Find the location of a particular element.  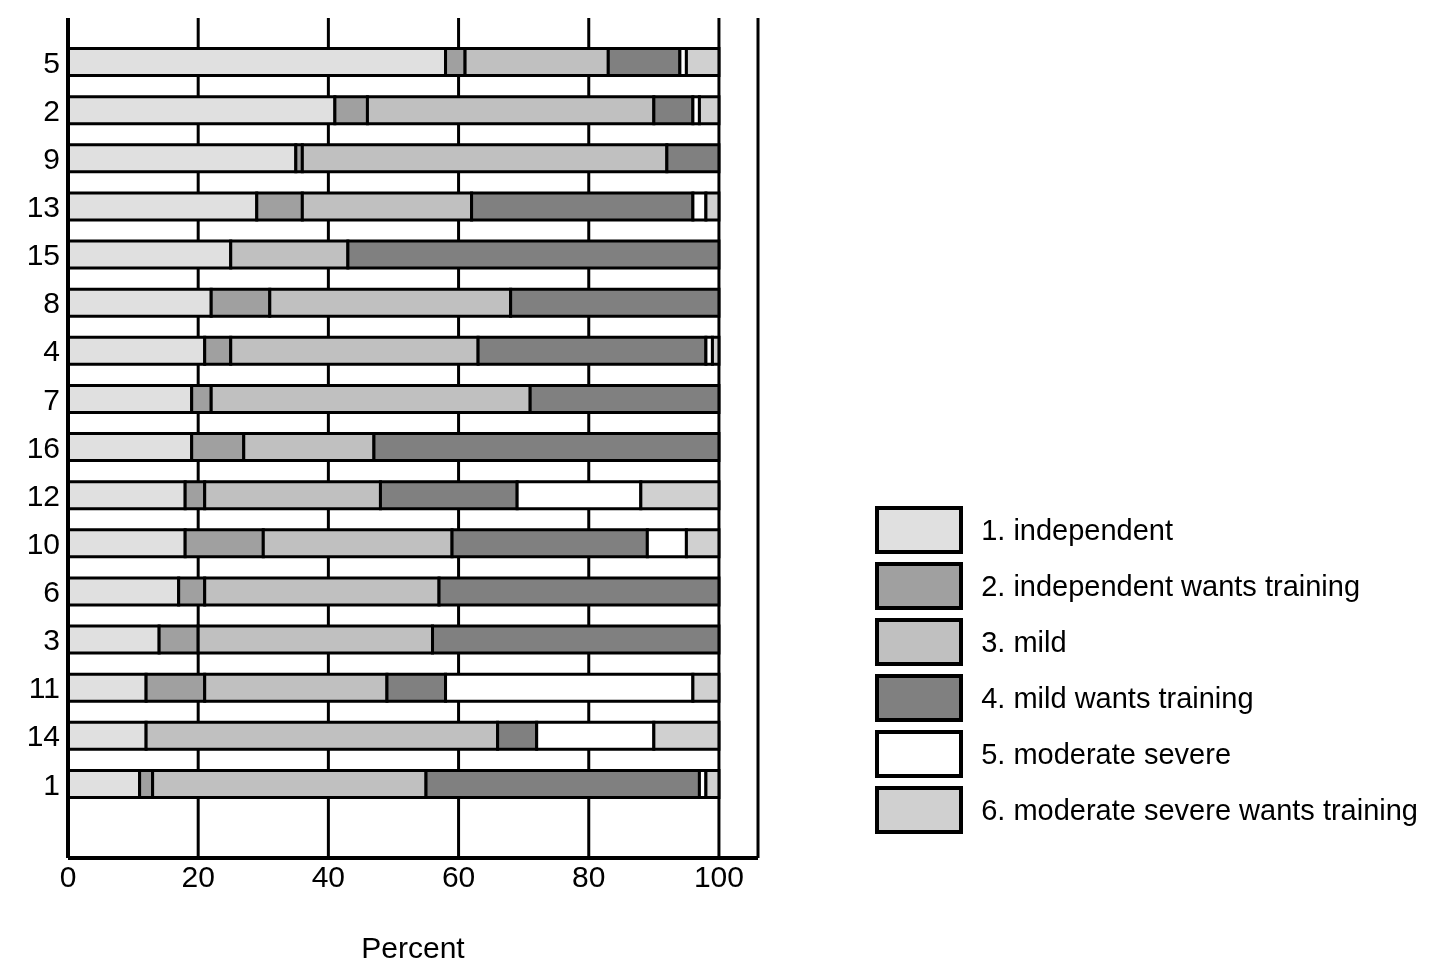

y-tick-label: 7 is located at coordinates (51, 399).